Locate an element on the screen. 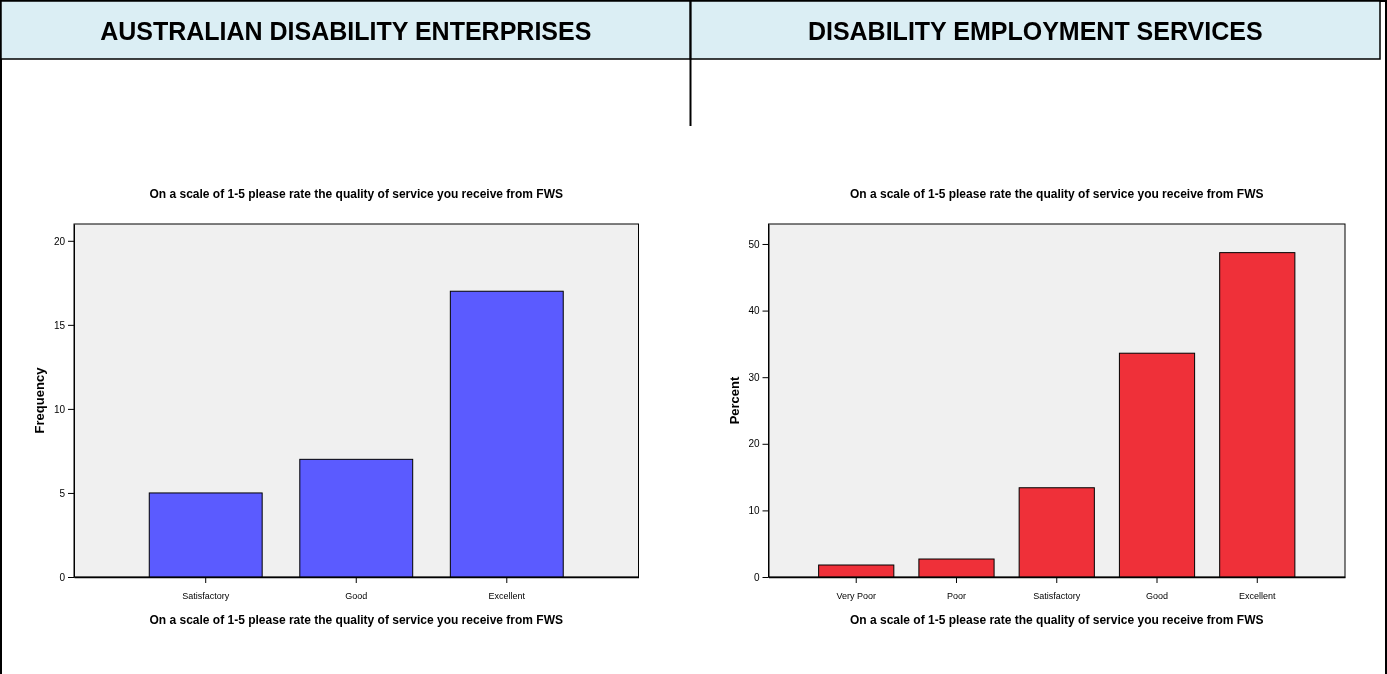 Image resolution: width=1387 pixels, height=674 pixels. y-tick-label: 50 is located at coordinates (754, 244).